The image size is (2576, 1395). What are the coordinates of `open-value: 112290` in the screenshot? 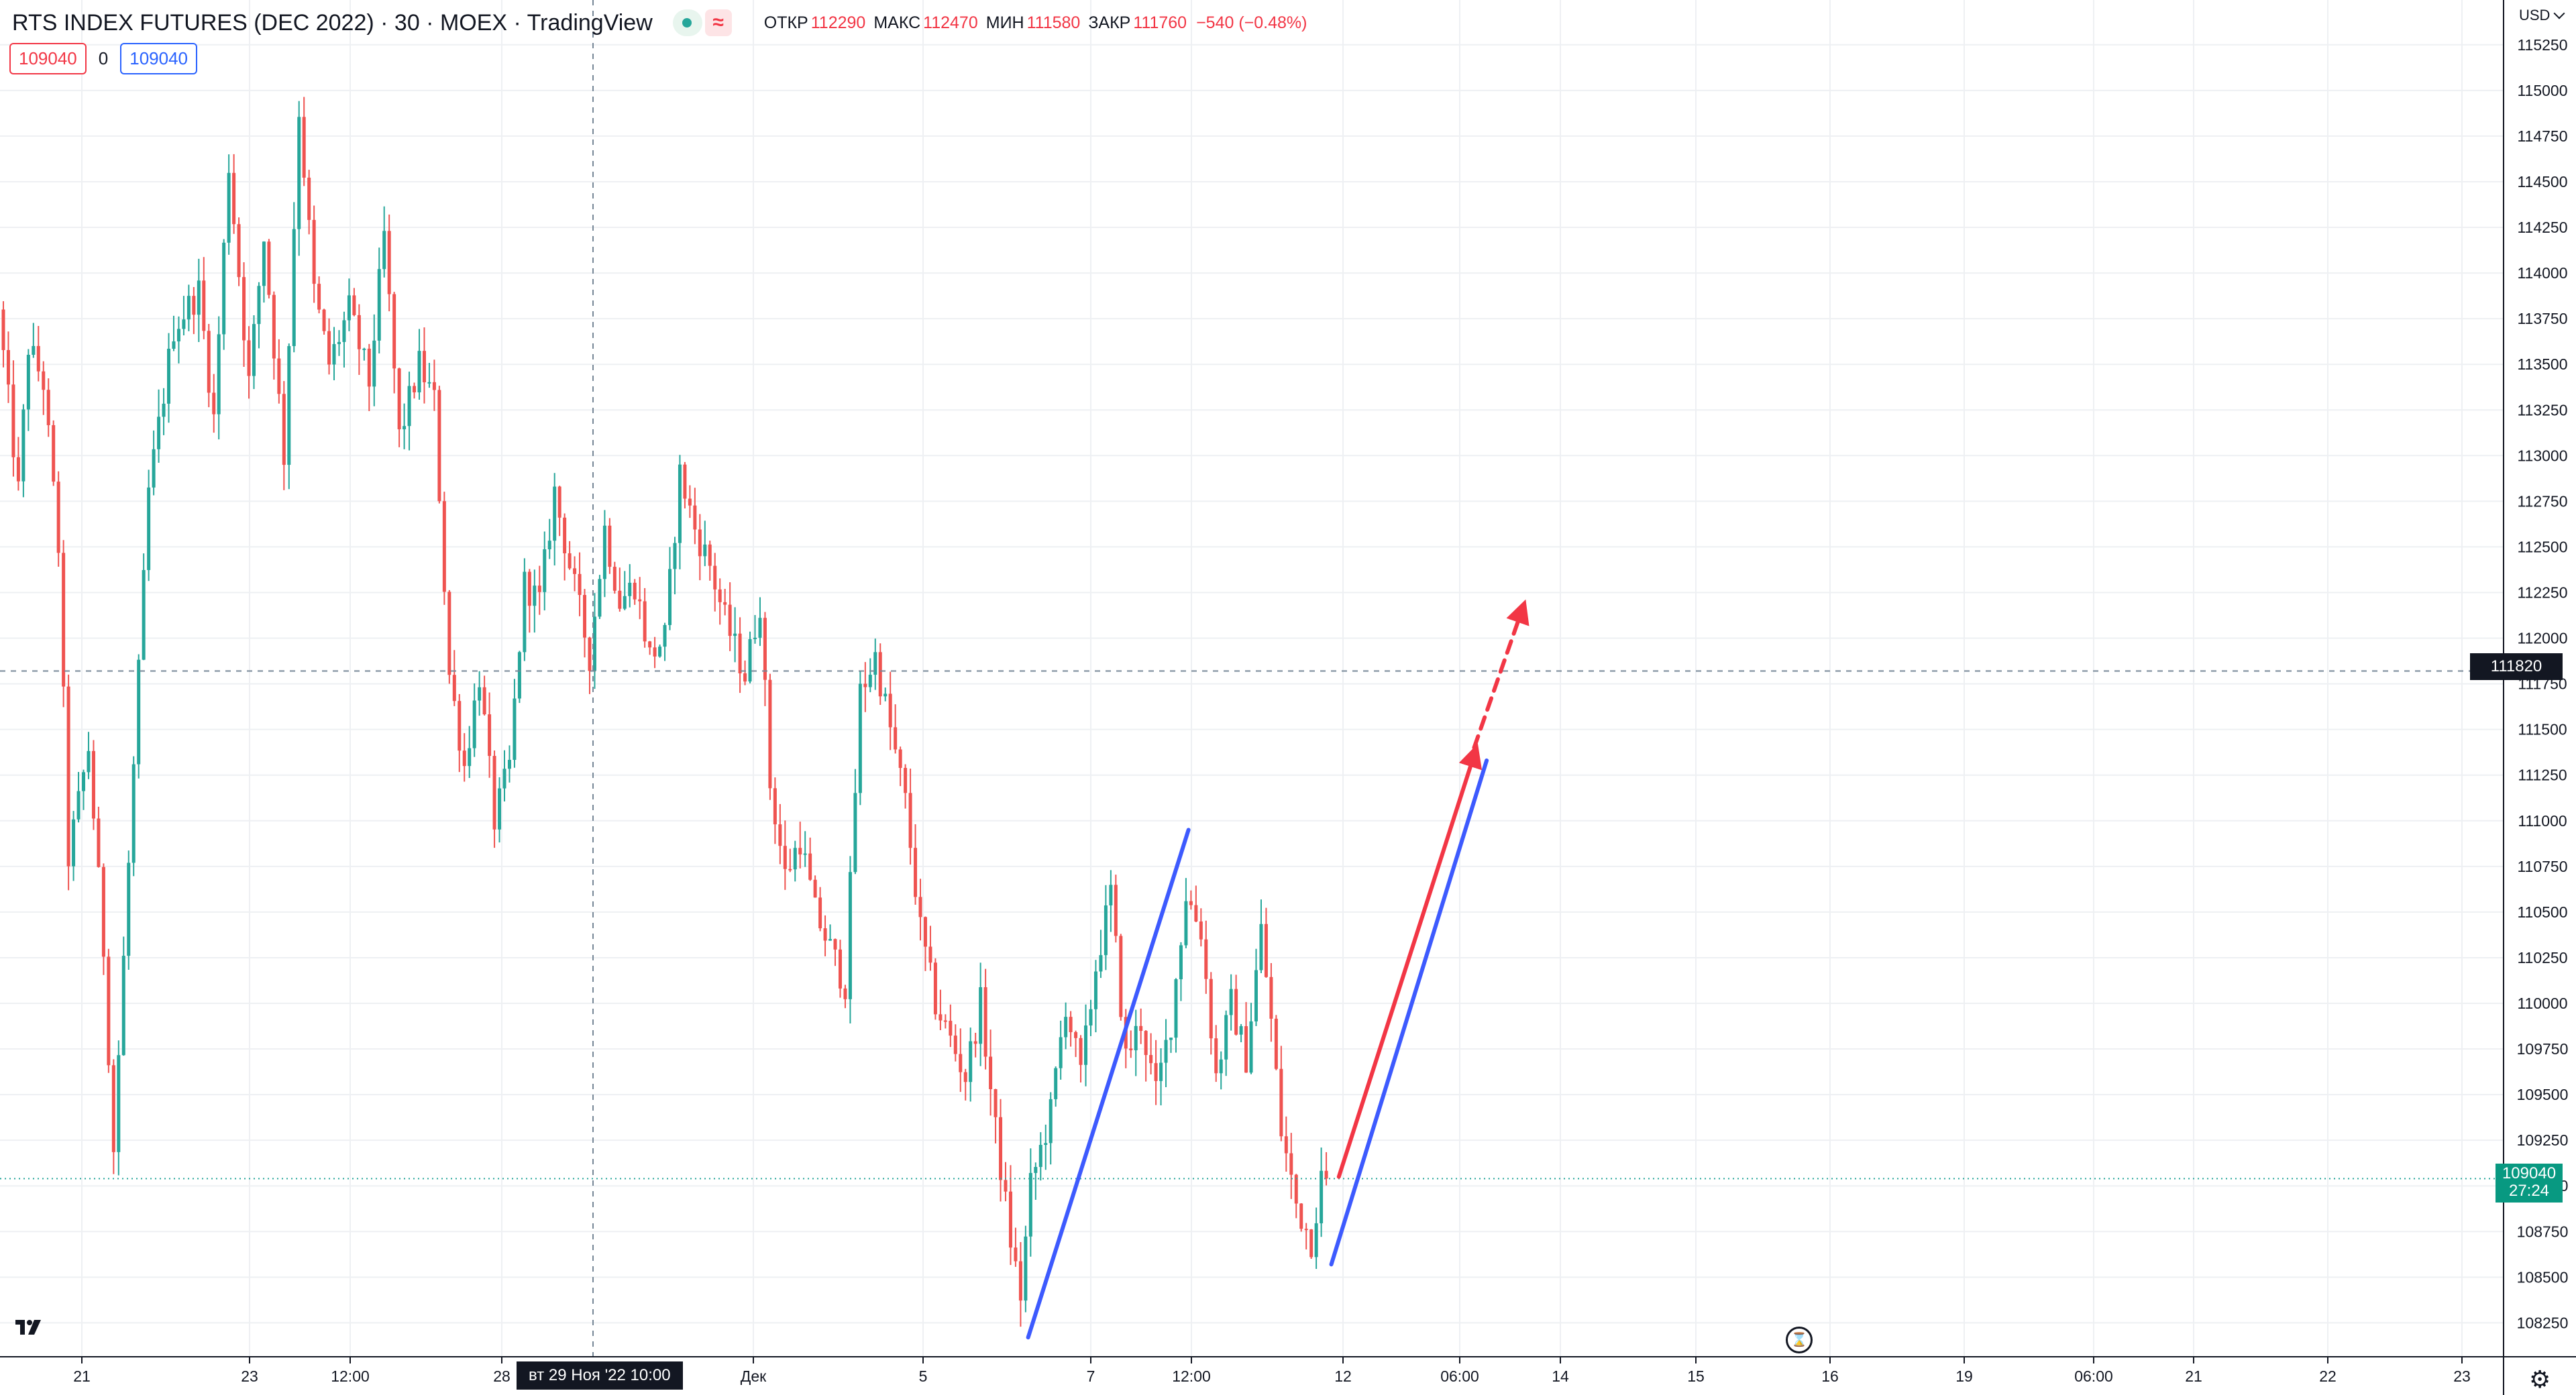 It's located at (838, 22).